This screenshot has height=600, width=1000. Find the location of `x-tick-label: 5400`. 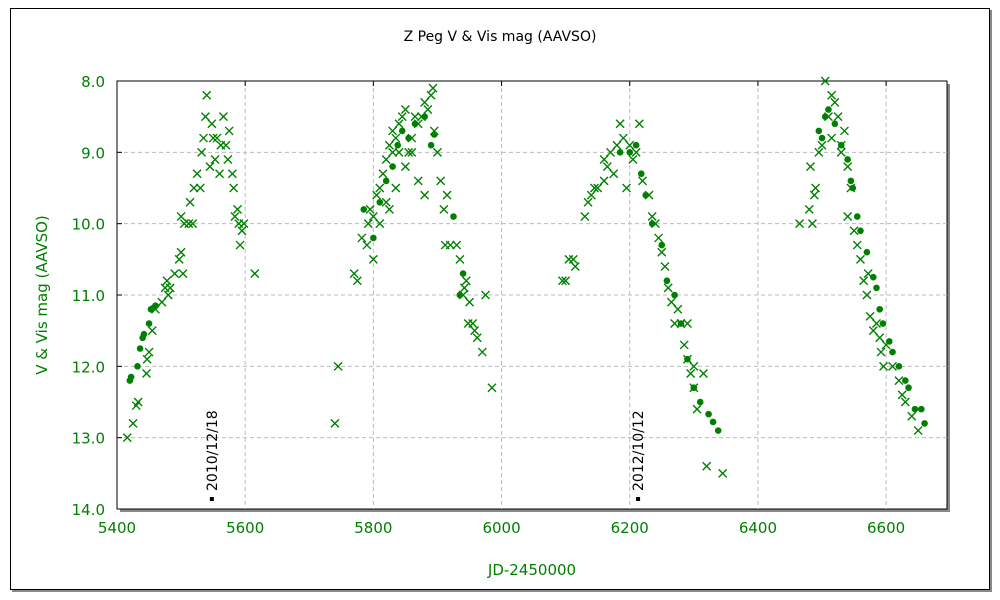

x-tick-label: 5400 is located at coordinates (117, 528).